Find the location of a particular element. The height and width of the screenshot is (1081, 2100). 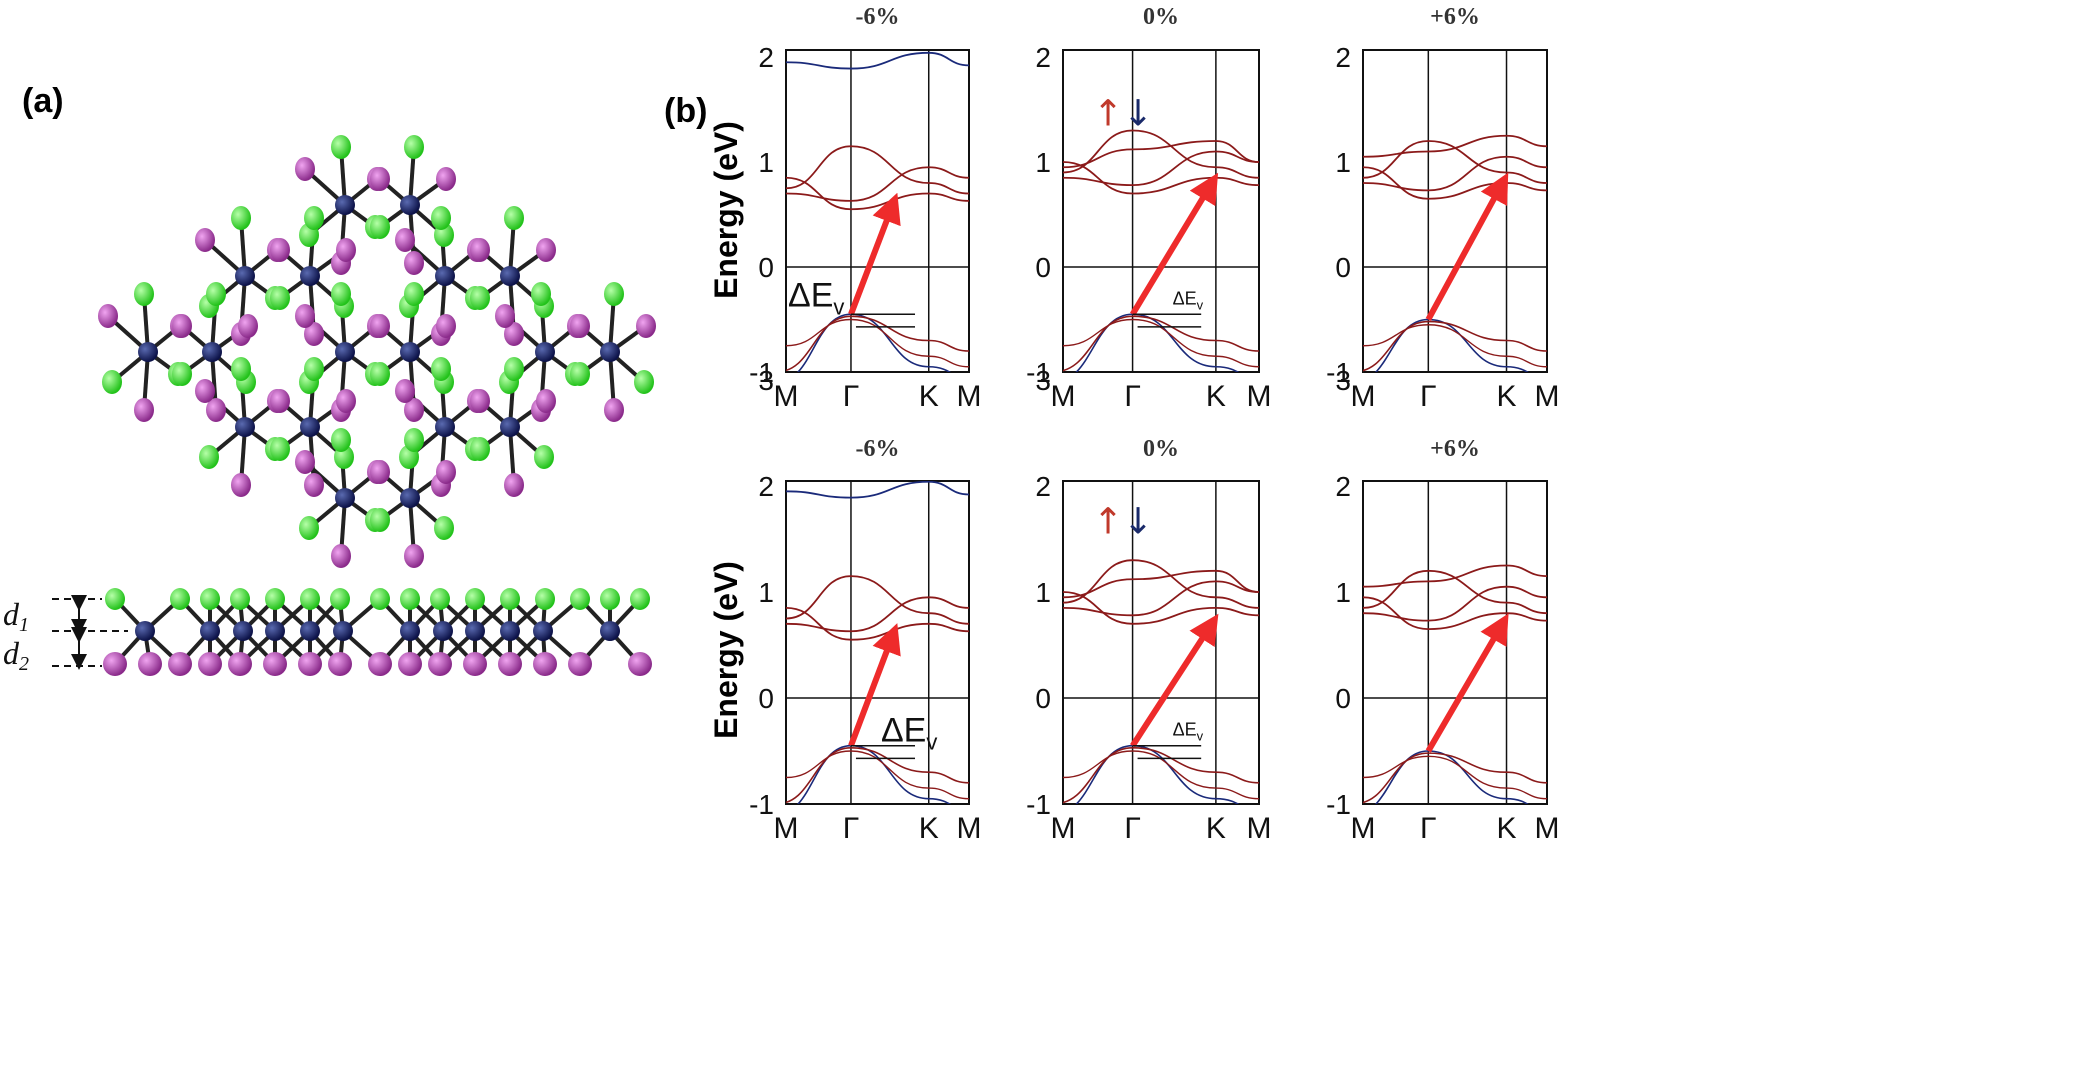

y-tick-label: 1 is located at coordinates (1343, 162).